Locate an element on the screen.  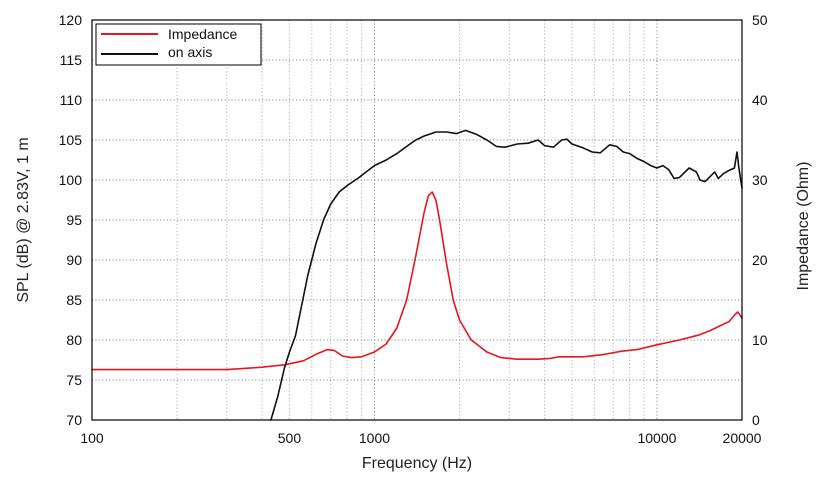
x-tick-label: 100 is located at coordinates (92, 438).